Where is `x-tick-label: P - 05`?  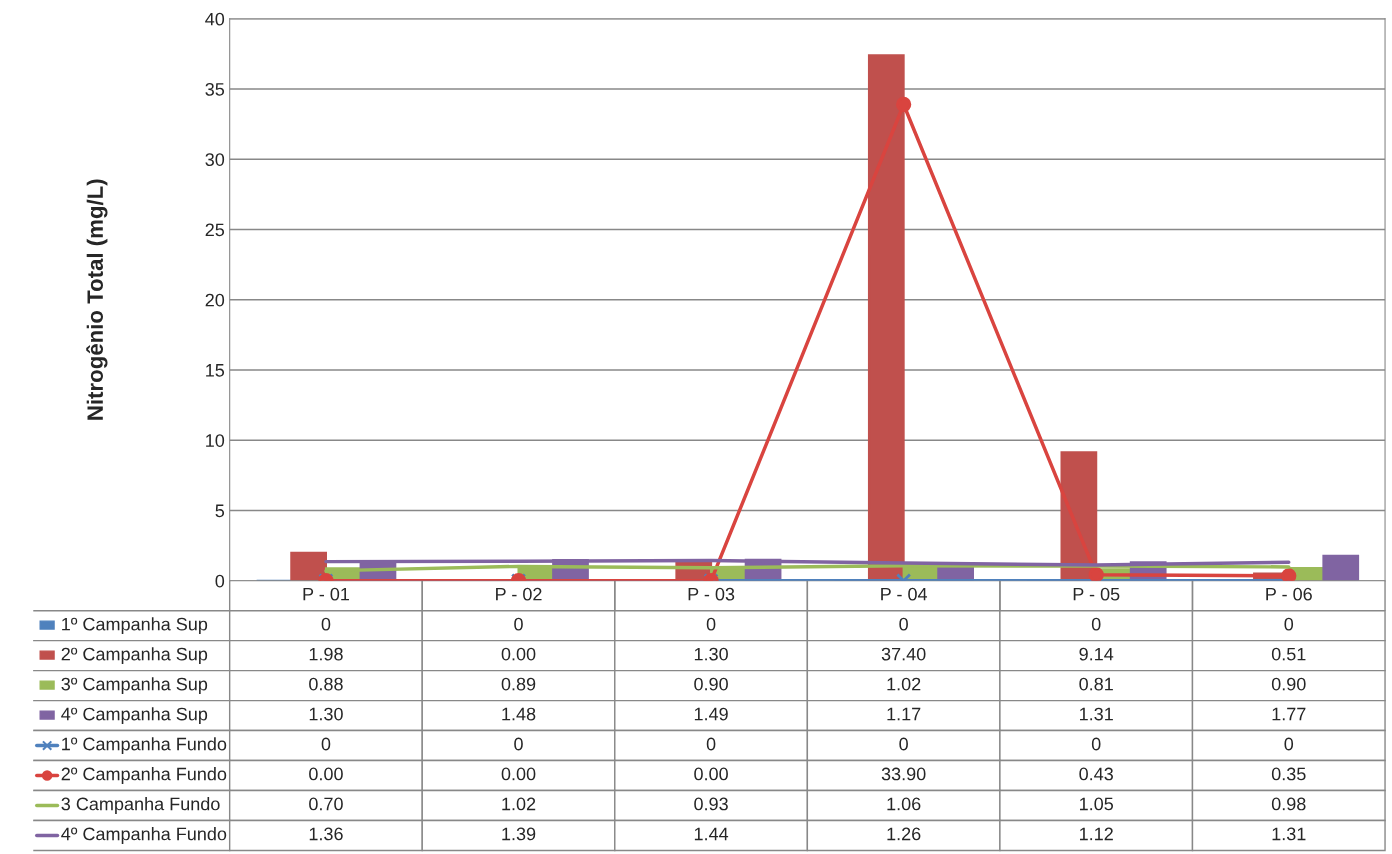 x-tick-label: P - 05 is located at coordinates (1096, 594).